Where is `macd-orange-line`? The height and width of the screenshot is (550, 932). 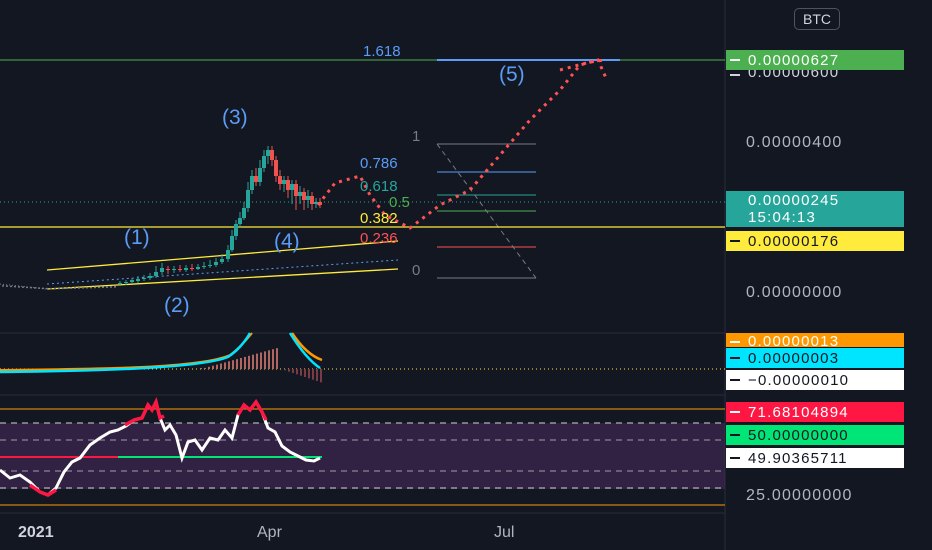
macd-orange-line is located at coordinates (126, 351).